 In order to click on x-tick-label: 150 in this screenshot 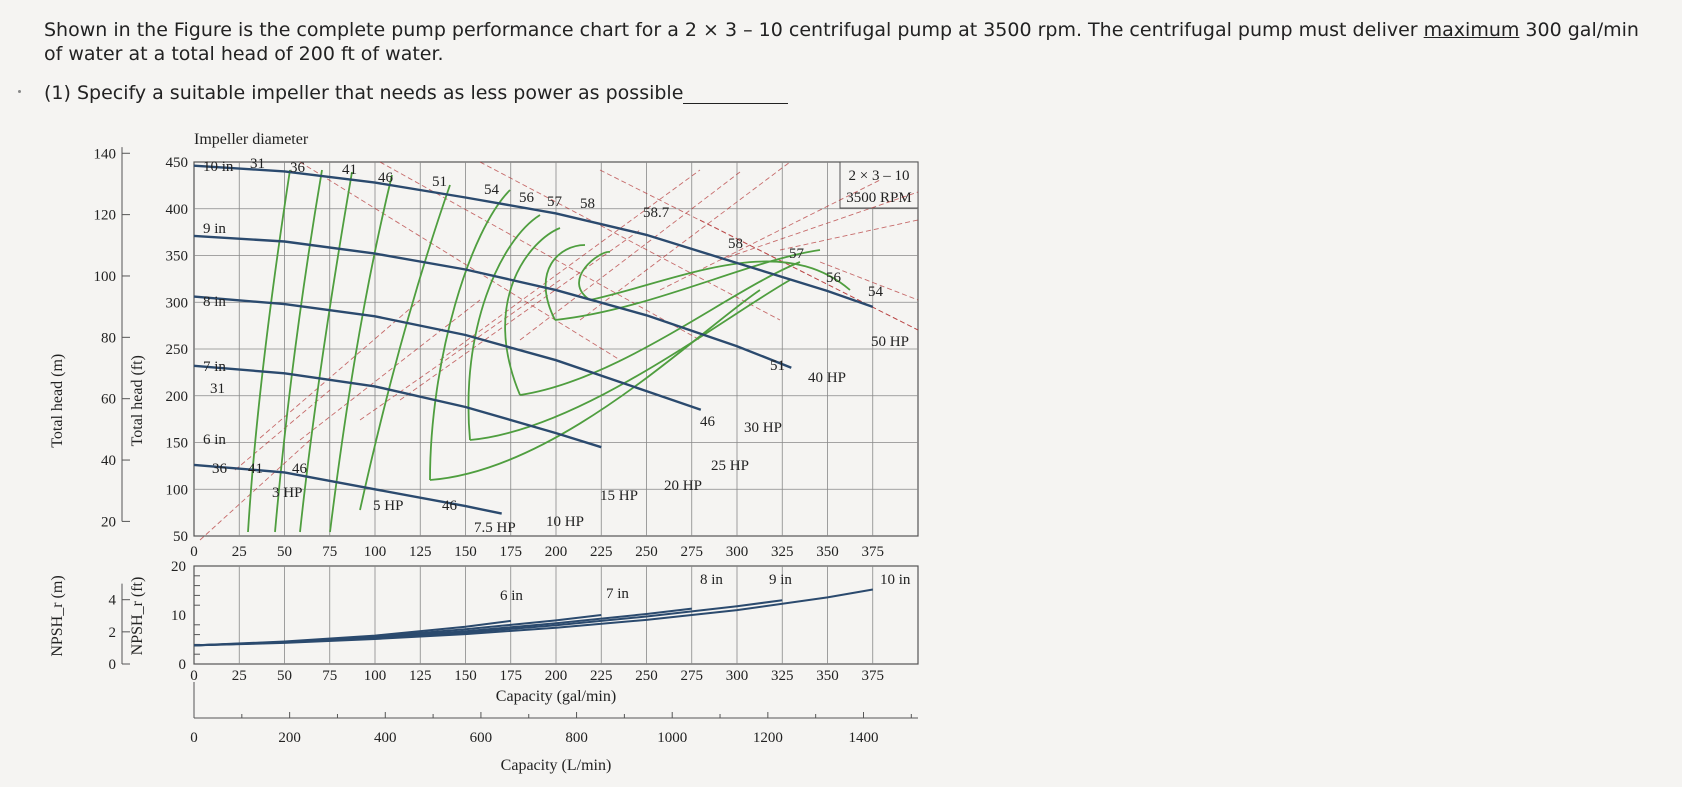, I will do `click(465, 552)`.